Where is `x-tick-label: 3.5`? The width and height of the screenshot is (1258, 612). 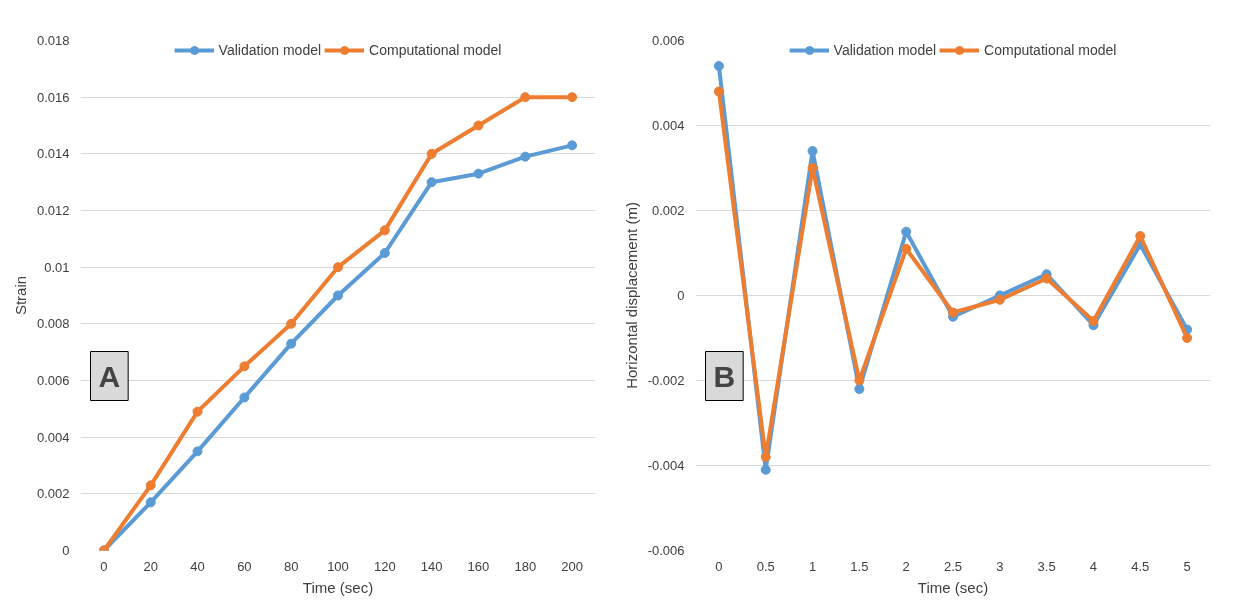
x-tick-label: 3.5 is located at coordinates (1046, 566).